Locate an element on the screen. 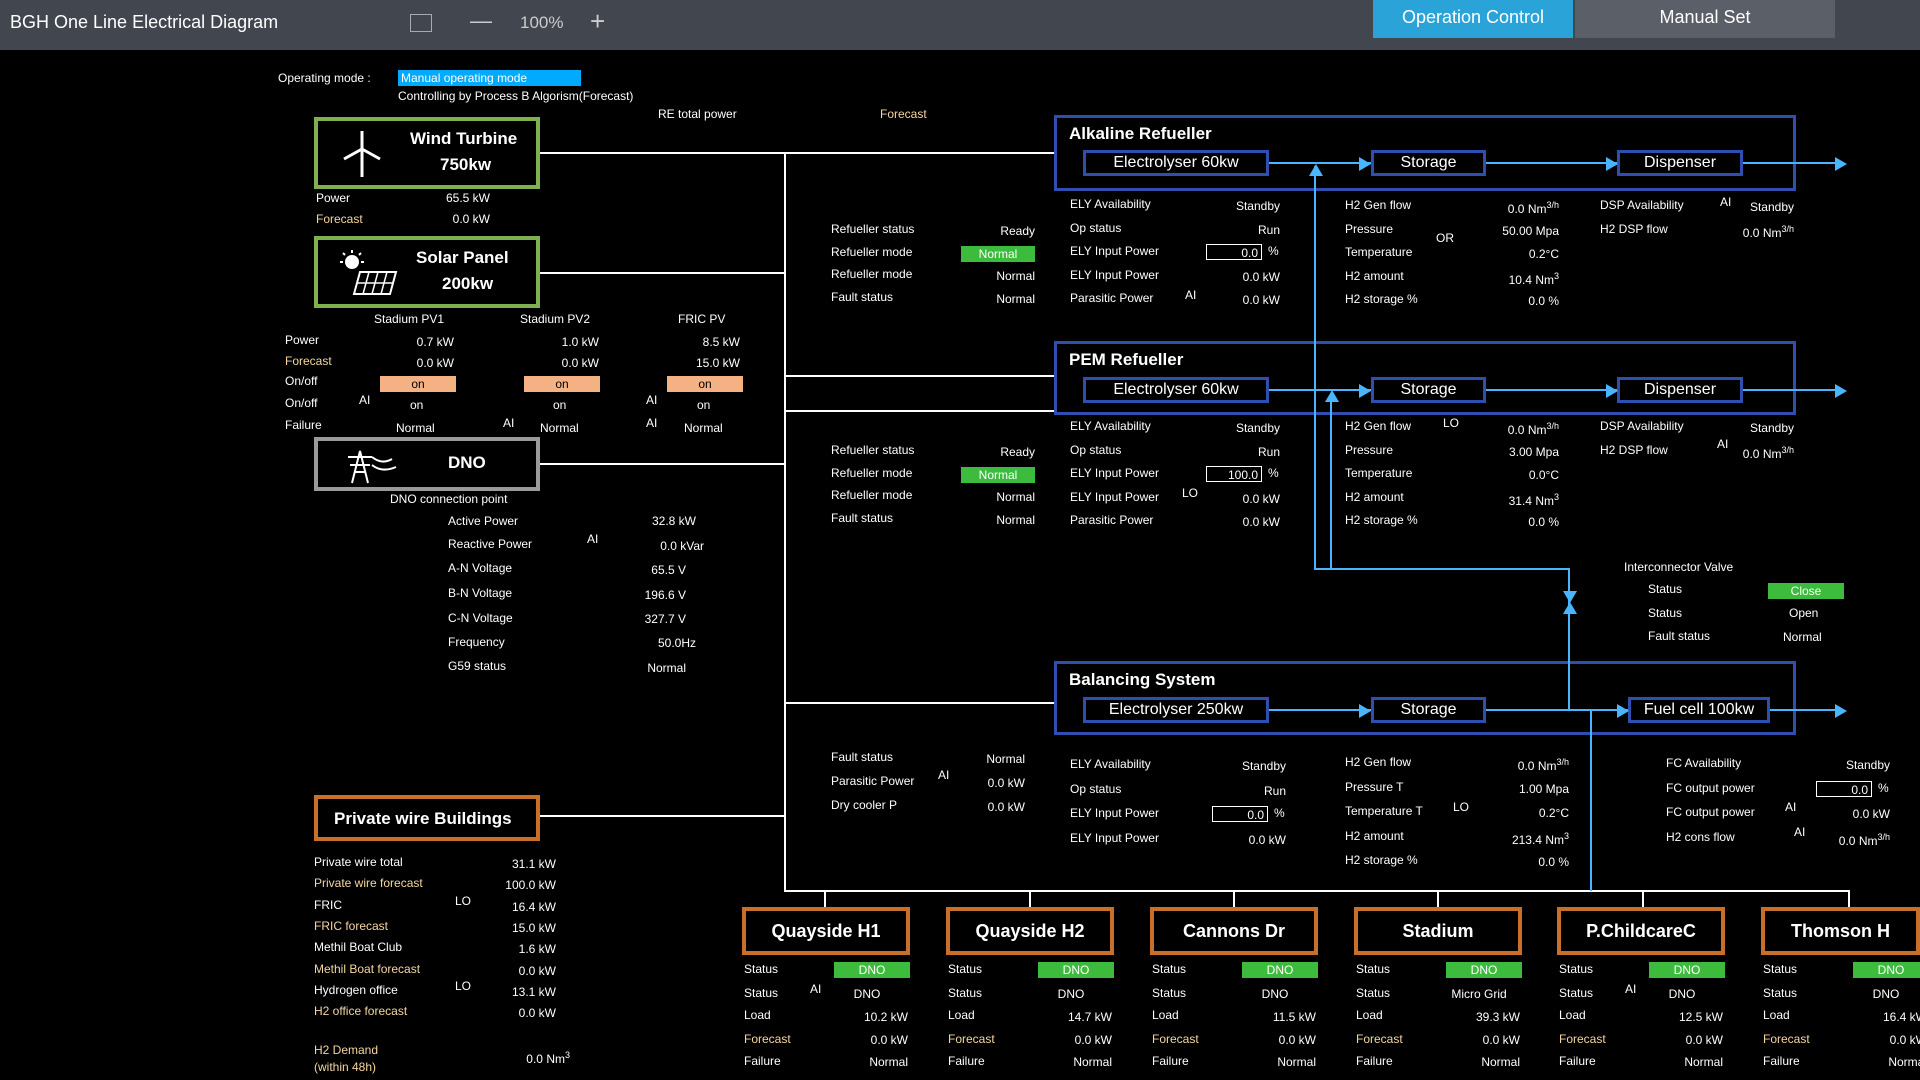 The image size is (1920, 1080). bal-fc-input: 0.0 is located at coordinates (1844, 788).